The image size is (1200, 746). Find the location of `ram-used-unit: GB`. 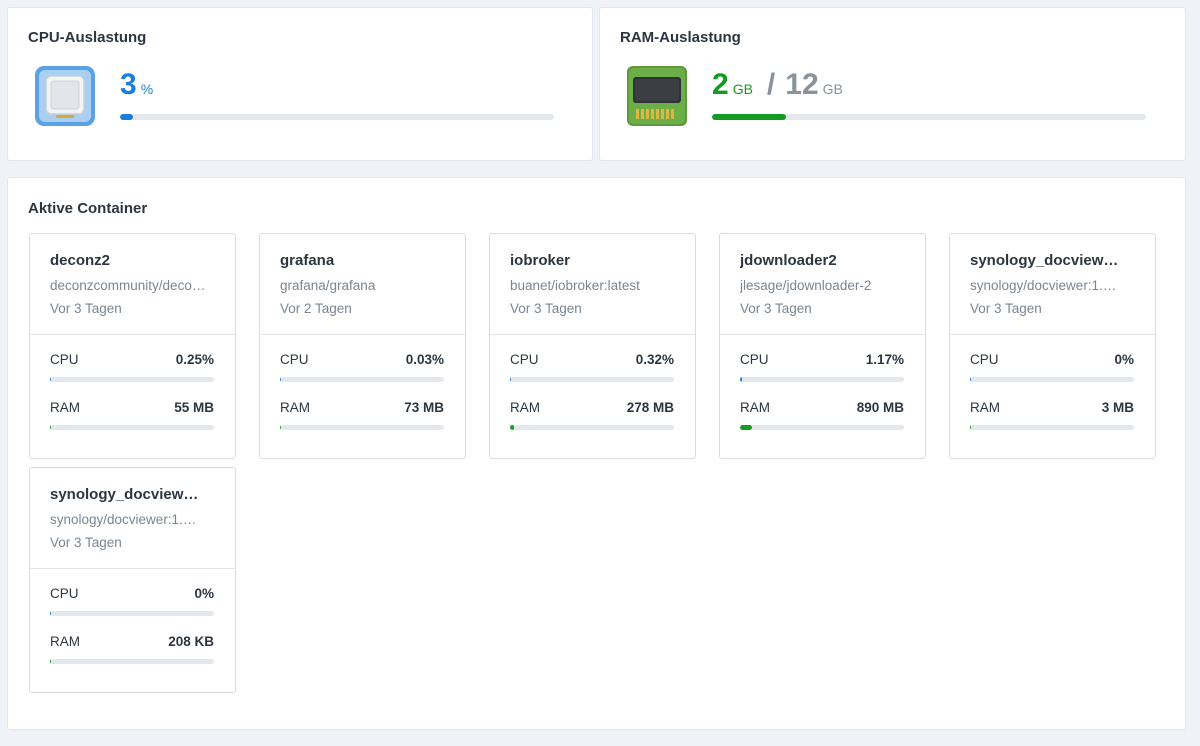

ram-used-unit: GB is located at coordinates (742, 89).